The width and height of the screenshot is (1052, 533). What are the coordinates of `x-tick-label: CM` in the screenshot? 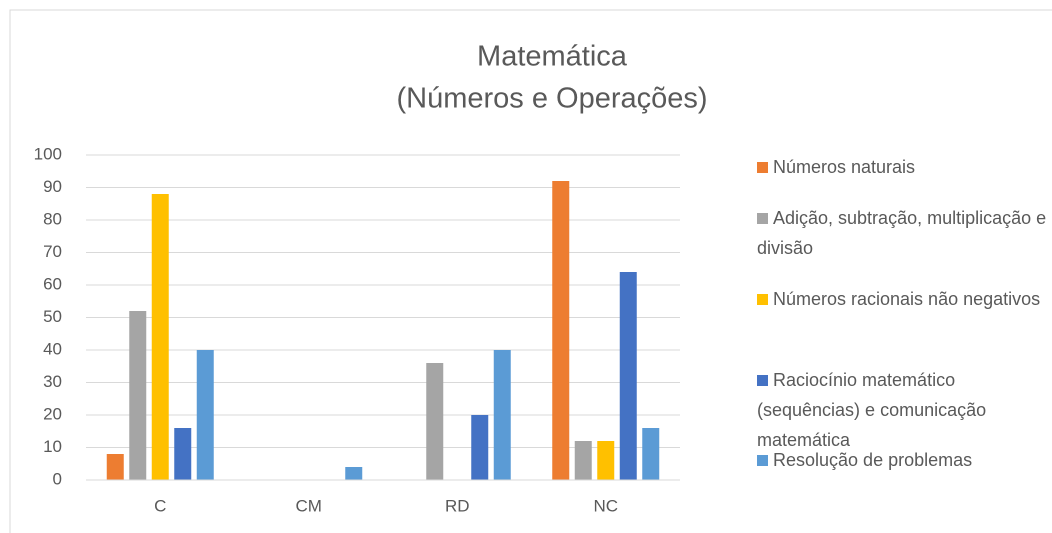 It's located at (309, 505).